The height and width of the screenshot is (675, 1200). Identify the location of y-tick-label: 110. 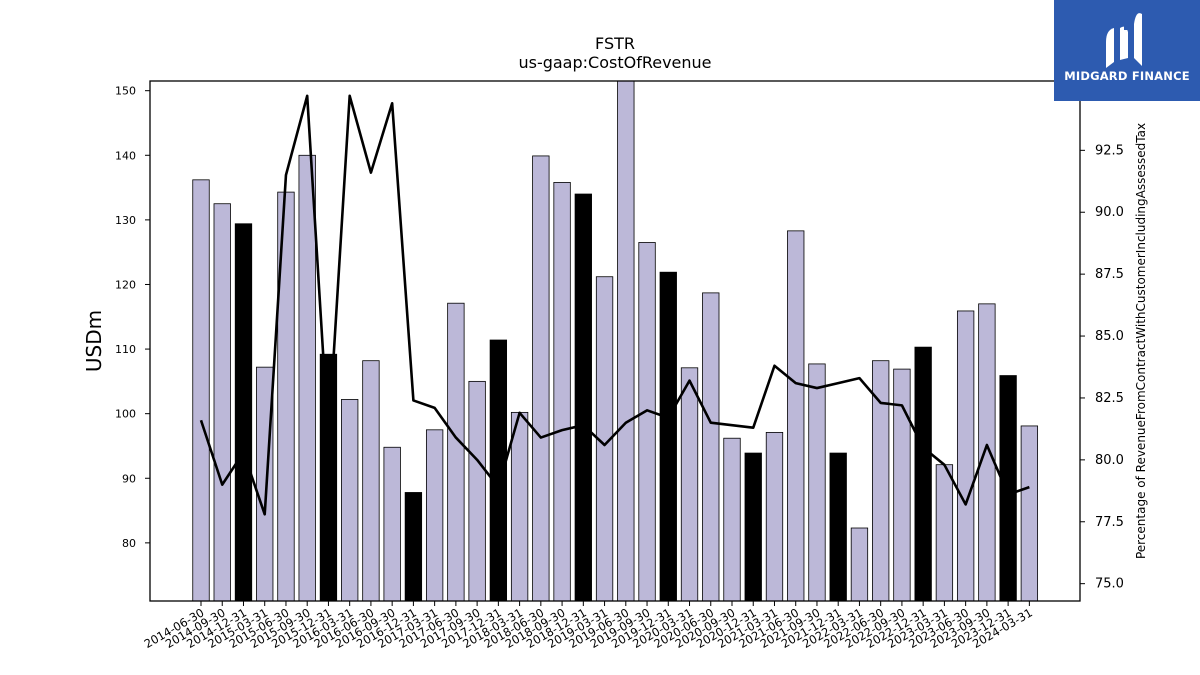
(125, 349).